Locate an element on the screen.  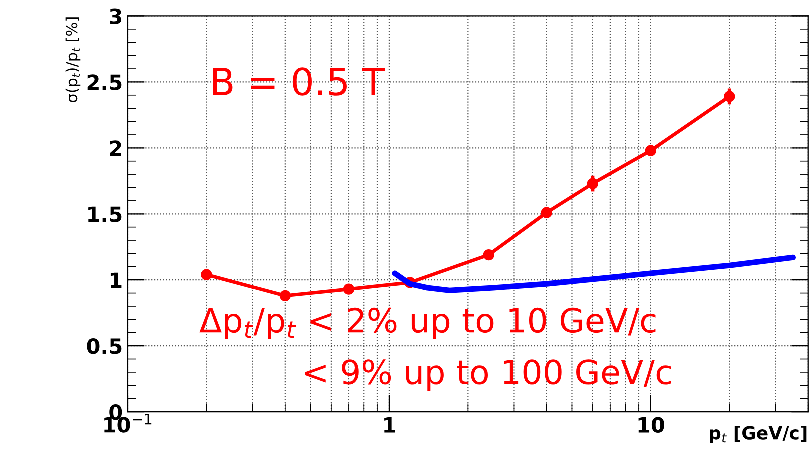
annotation: Δp$_{t}$/p$_{t}$ < 2% up to 10 GeV/c is located at coordinates (428, 324).